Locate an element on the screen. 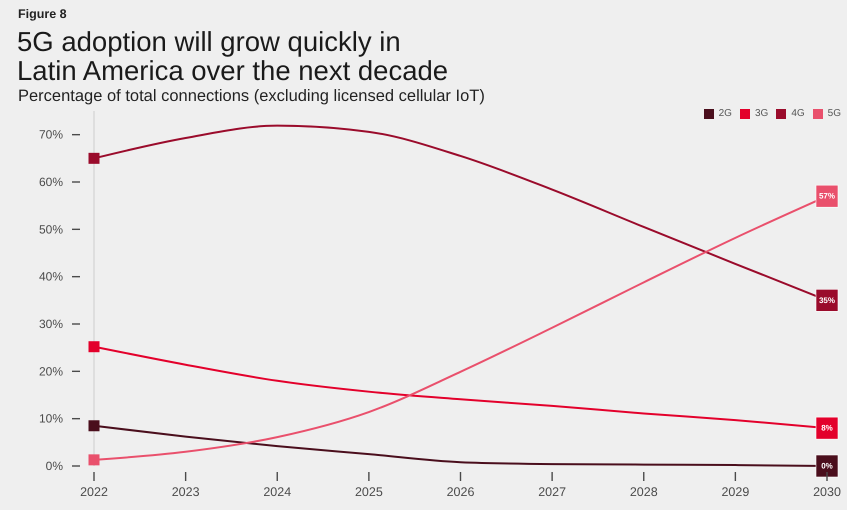 Image resolution: width=847 pixels, height=510 pixels. y-tick-label: 30% is located at coordinates (51, 324).